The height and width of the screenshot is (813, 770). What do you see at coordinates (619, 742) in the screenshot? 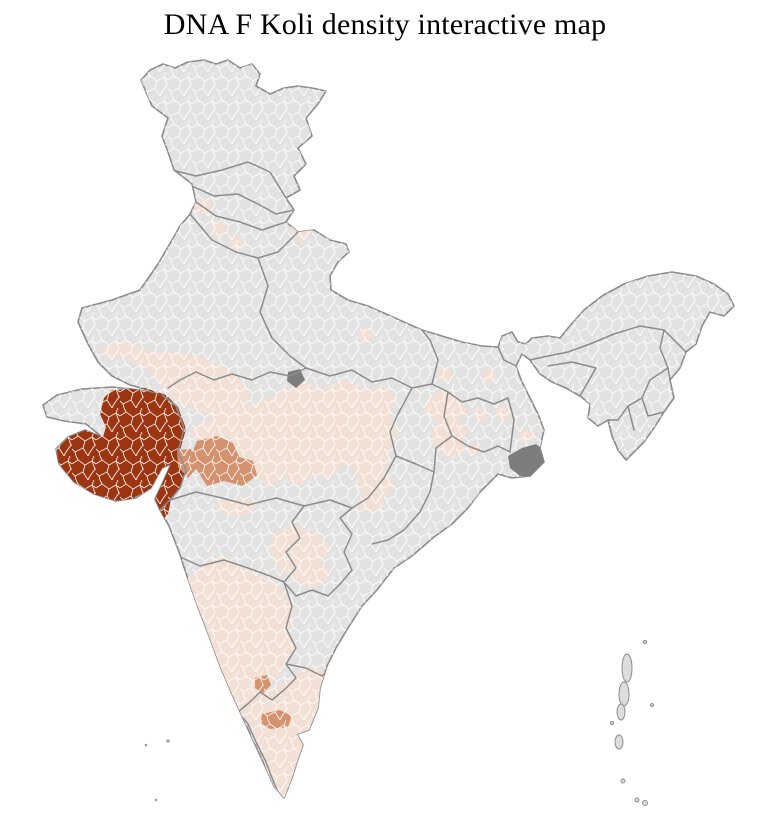
I see `nicobar-island` at bounding box center [619, 742].